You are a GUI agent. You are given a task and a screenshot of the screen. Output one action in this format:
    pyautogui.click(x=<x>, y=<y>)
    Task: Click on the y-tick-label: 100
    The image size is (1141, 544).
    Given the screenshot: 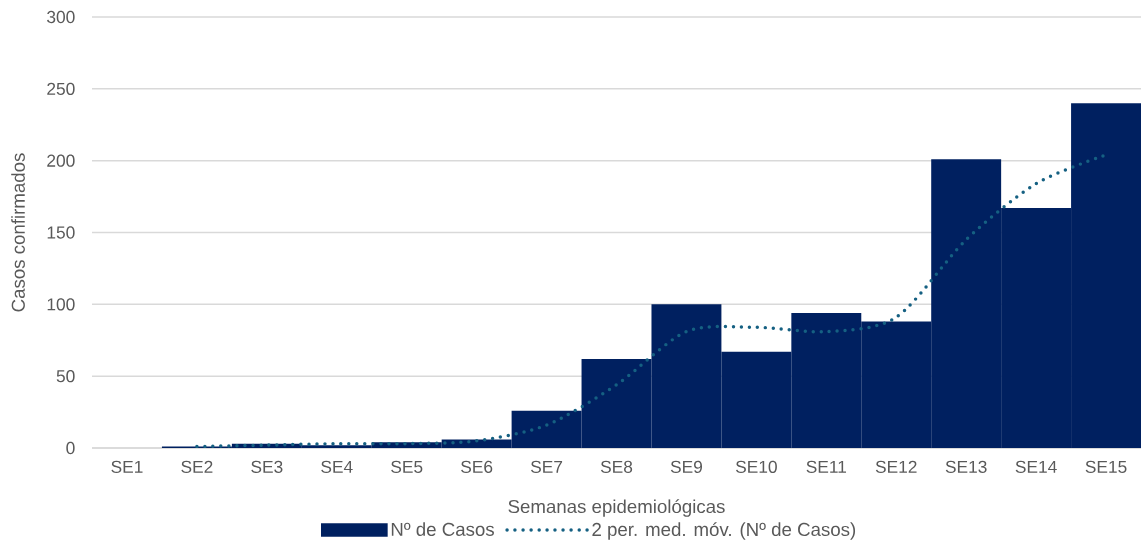 What is the action you would take?
    pyautogui.click(x=61, y=304)
    